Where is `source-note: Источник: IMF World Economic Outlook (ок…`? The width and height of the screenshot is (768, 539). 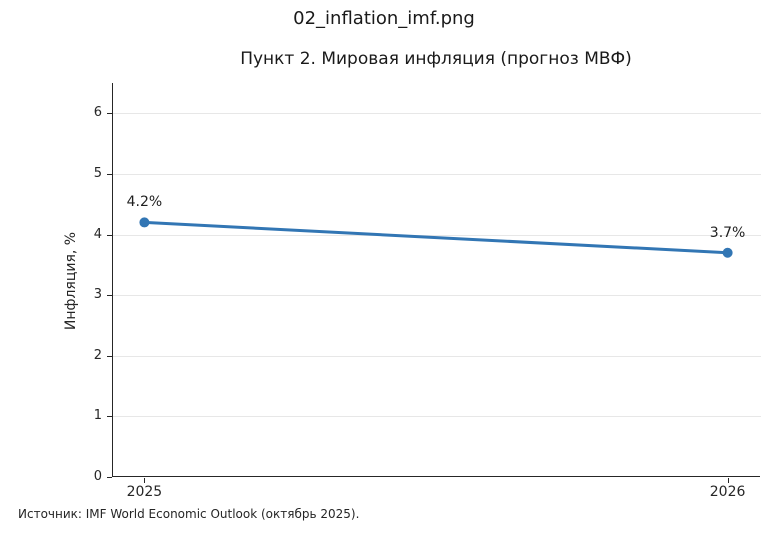 source-note: Источник: IMF World Economic Outlook (ок… is located at coordinates (189, 514).